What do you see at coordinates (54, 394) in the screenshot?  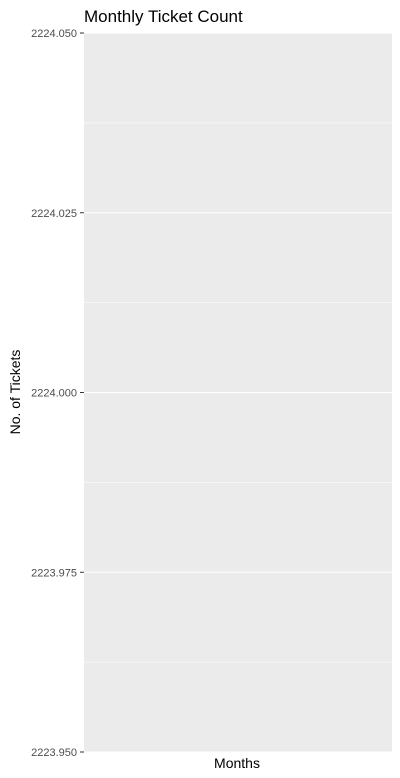 I see `y-tick-label: 2224.000` at bounding box center [54, 394].